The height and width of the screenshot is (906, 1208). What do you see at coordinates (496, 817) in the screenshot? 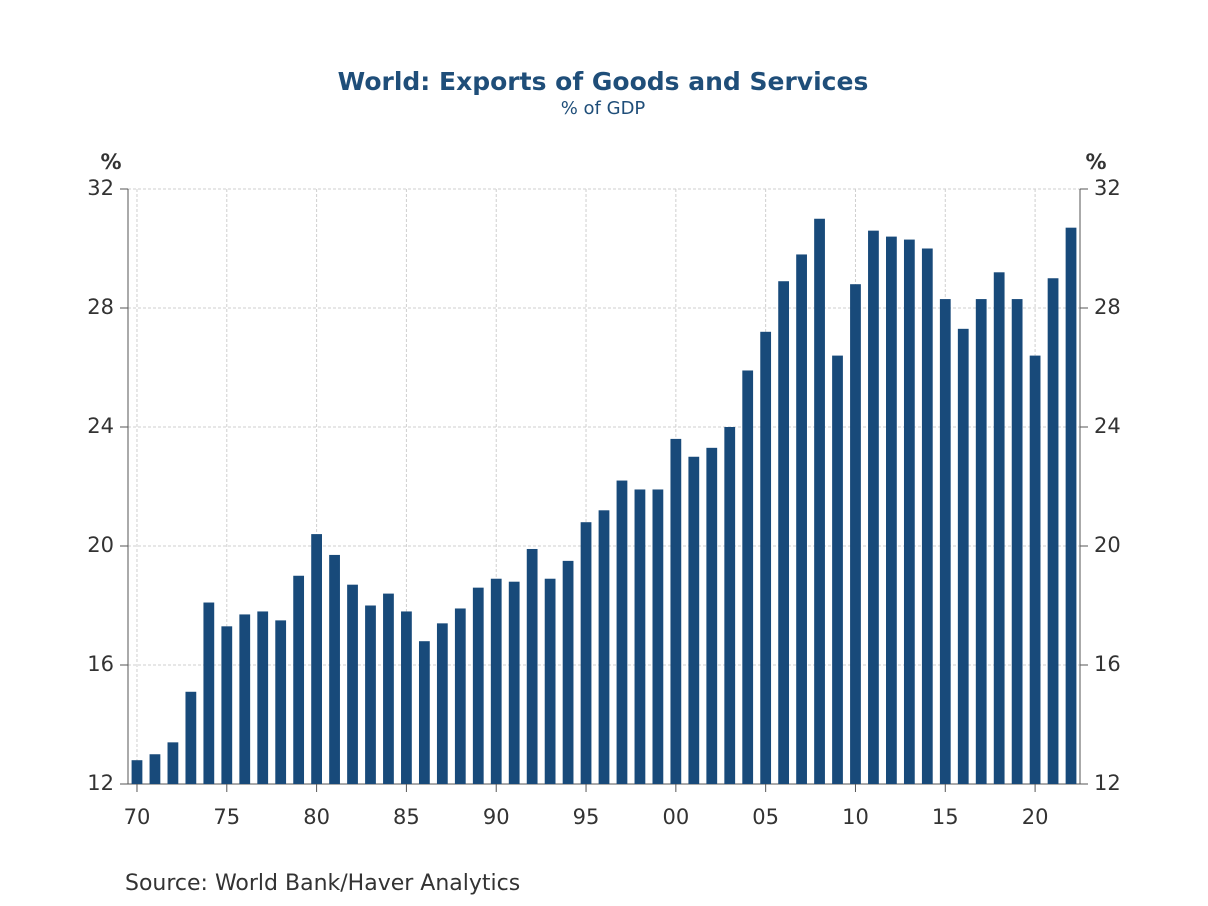
I see `x-tick-label: 90` at bounding box center [496, 817].